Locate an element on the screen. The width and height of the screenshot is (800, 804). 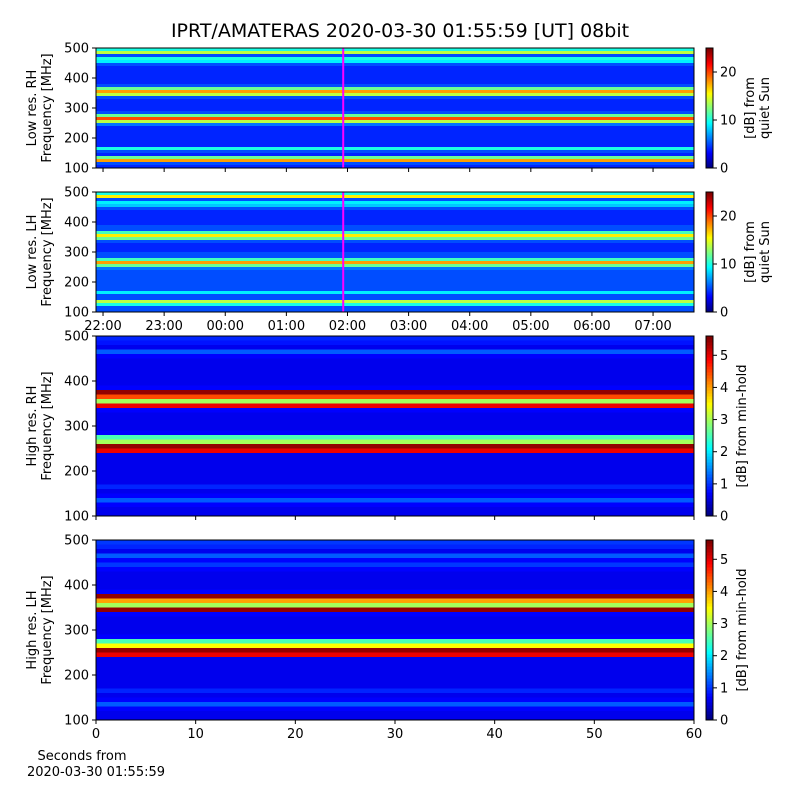
y-label: Frequency [MHz] is located at coordinates (47, 629).